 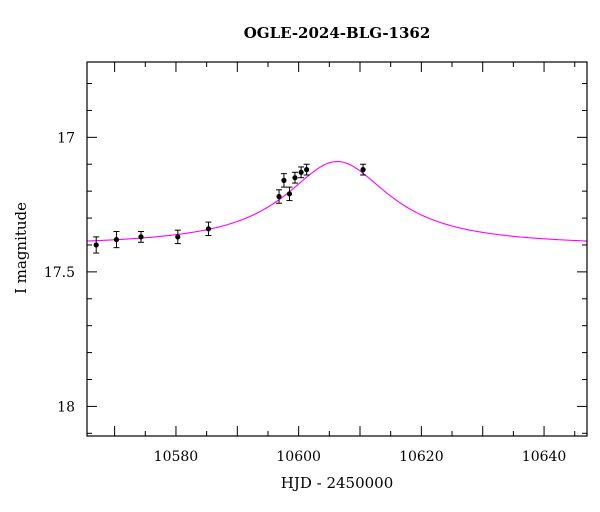 I want to click on x-tick-label: 10600, so click(x=298, y=457).